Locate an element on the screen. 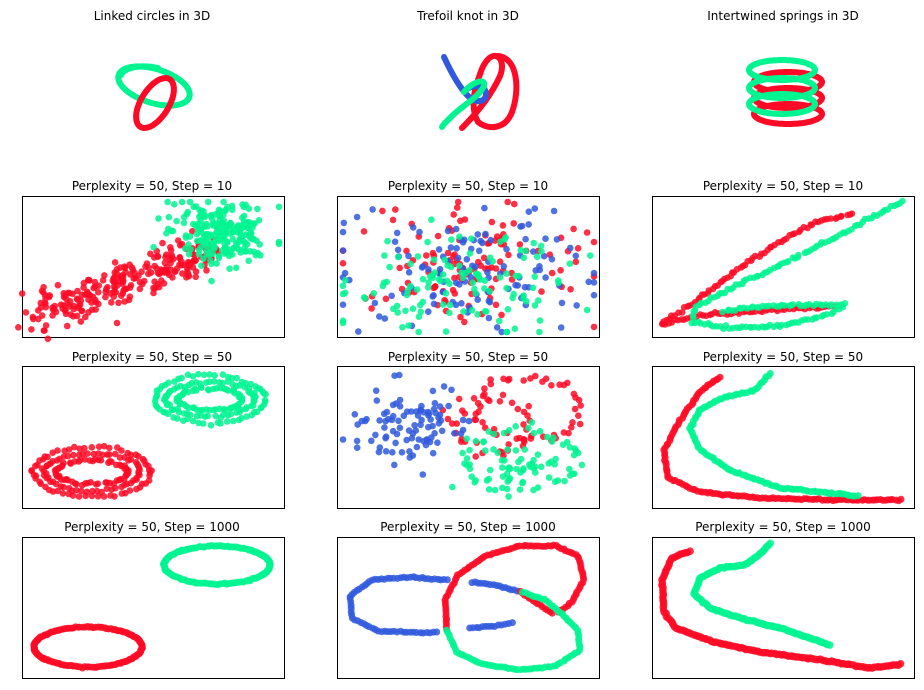  panel-title: Perplexity = 50, Step = 50 is located at coordinates (152, 357).